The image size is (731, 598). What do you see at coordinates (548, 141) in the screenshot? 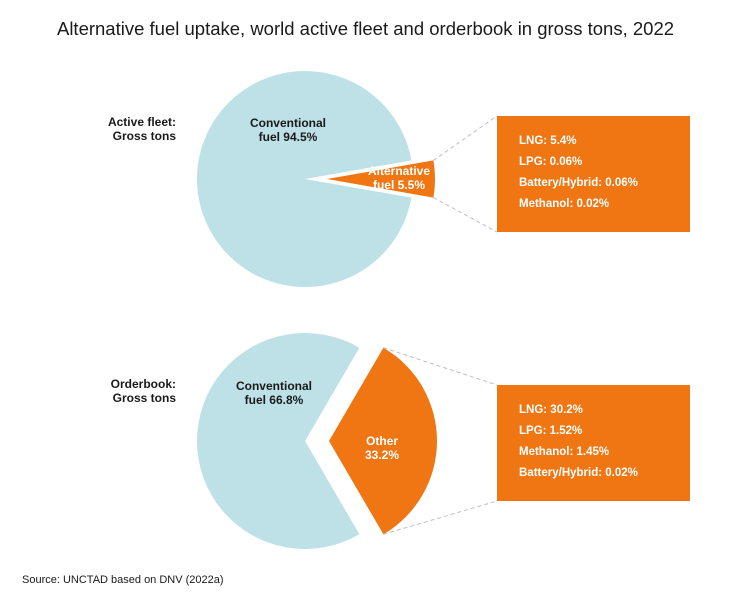
I see `breakdown-label: LNG: 5.4%` at bounding box center [548, 141].